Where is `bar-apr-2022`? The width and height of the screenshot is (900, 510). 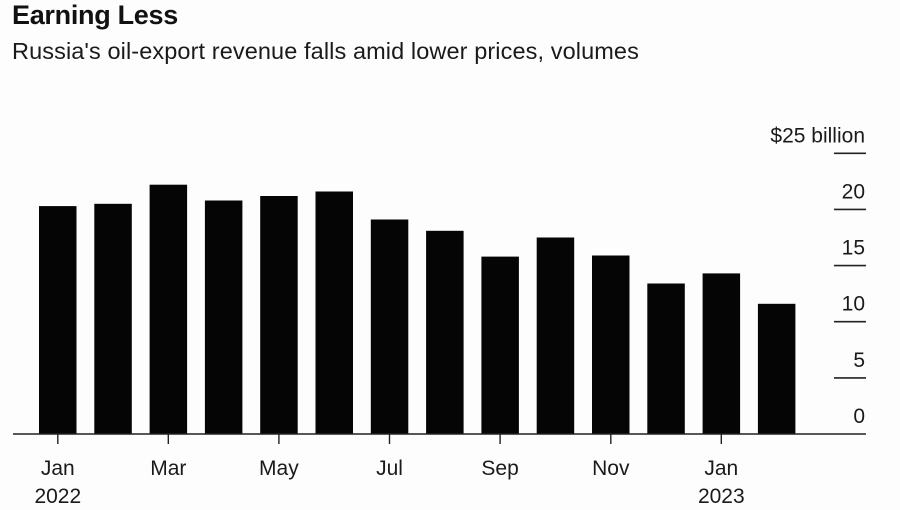
bar-apr-2022 is located at coordinates (223, 317).